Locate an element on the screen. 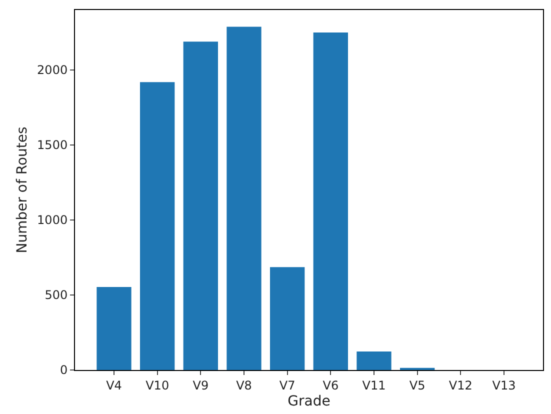 This screenshot has width=551, height=414. x-tick-label: V11 is located at coordinates (374, 385).